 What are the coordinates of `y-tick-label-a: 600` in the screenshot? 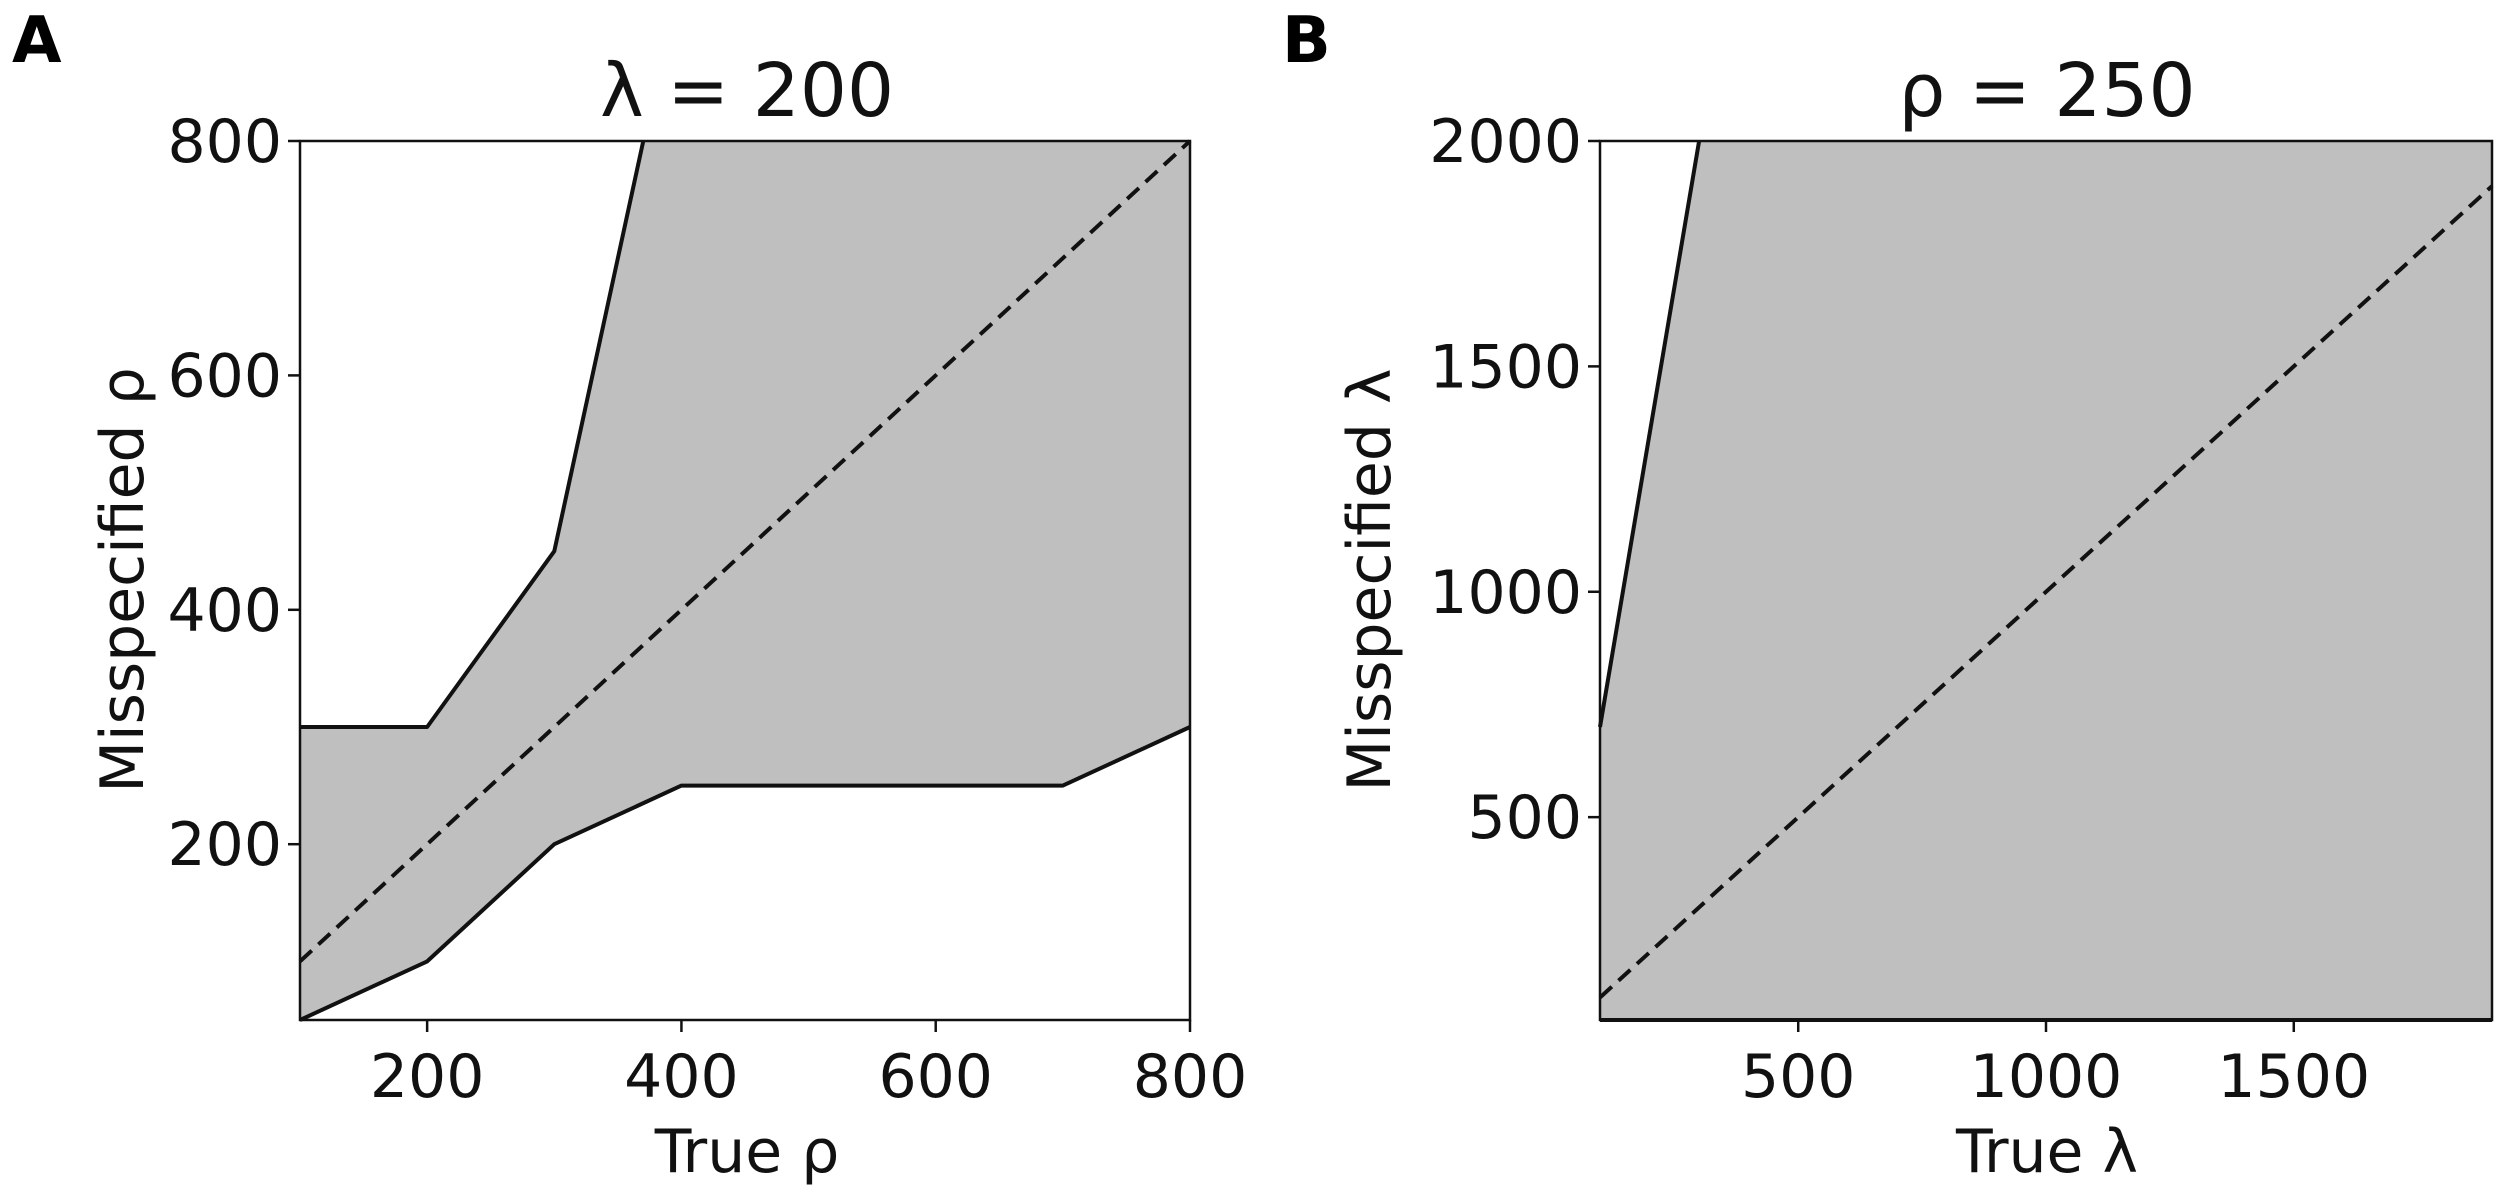 It's located at (224, 376).